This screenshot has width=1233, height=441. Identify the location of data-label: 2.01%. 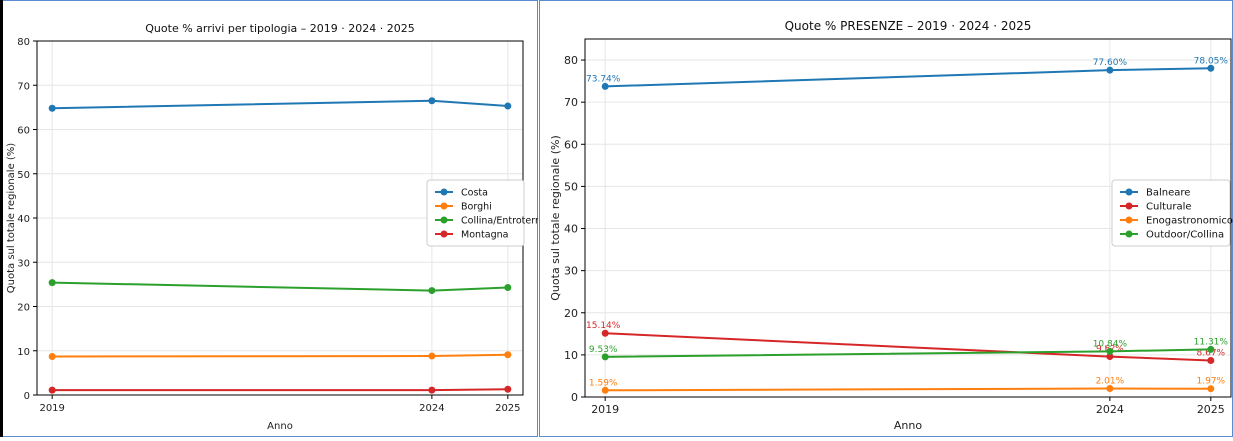
(1110, 382).